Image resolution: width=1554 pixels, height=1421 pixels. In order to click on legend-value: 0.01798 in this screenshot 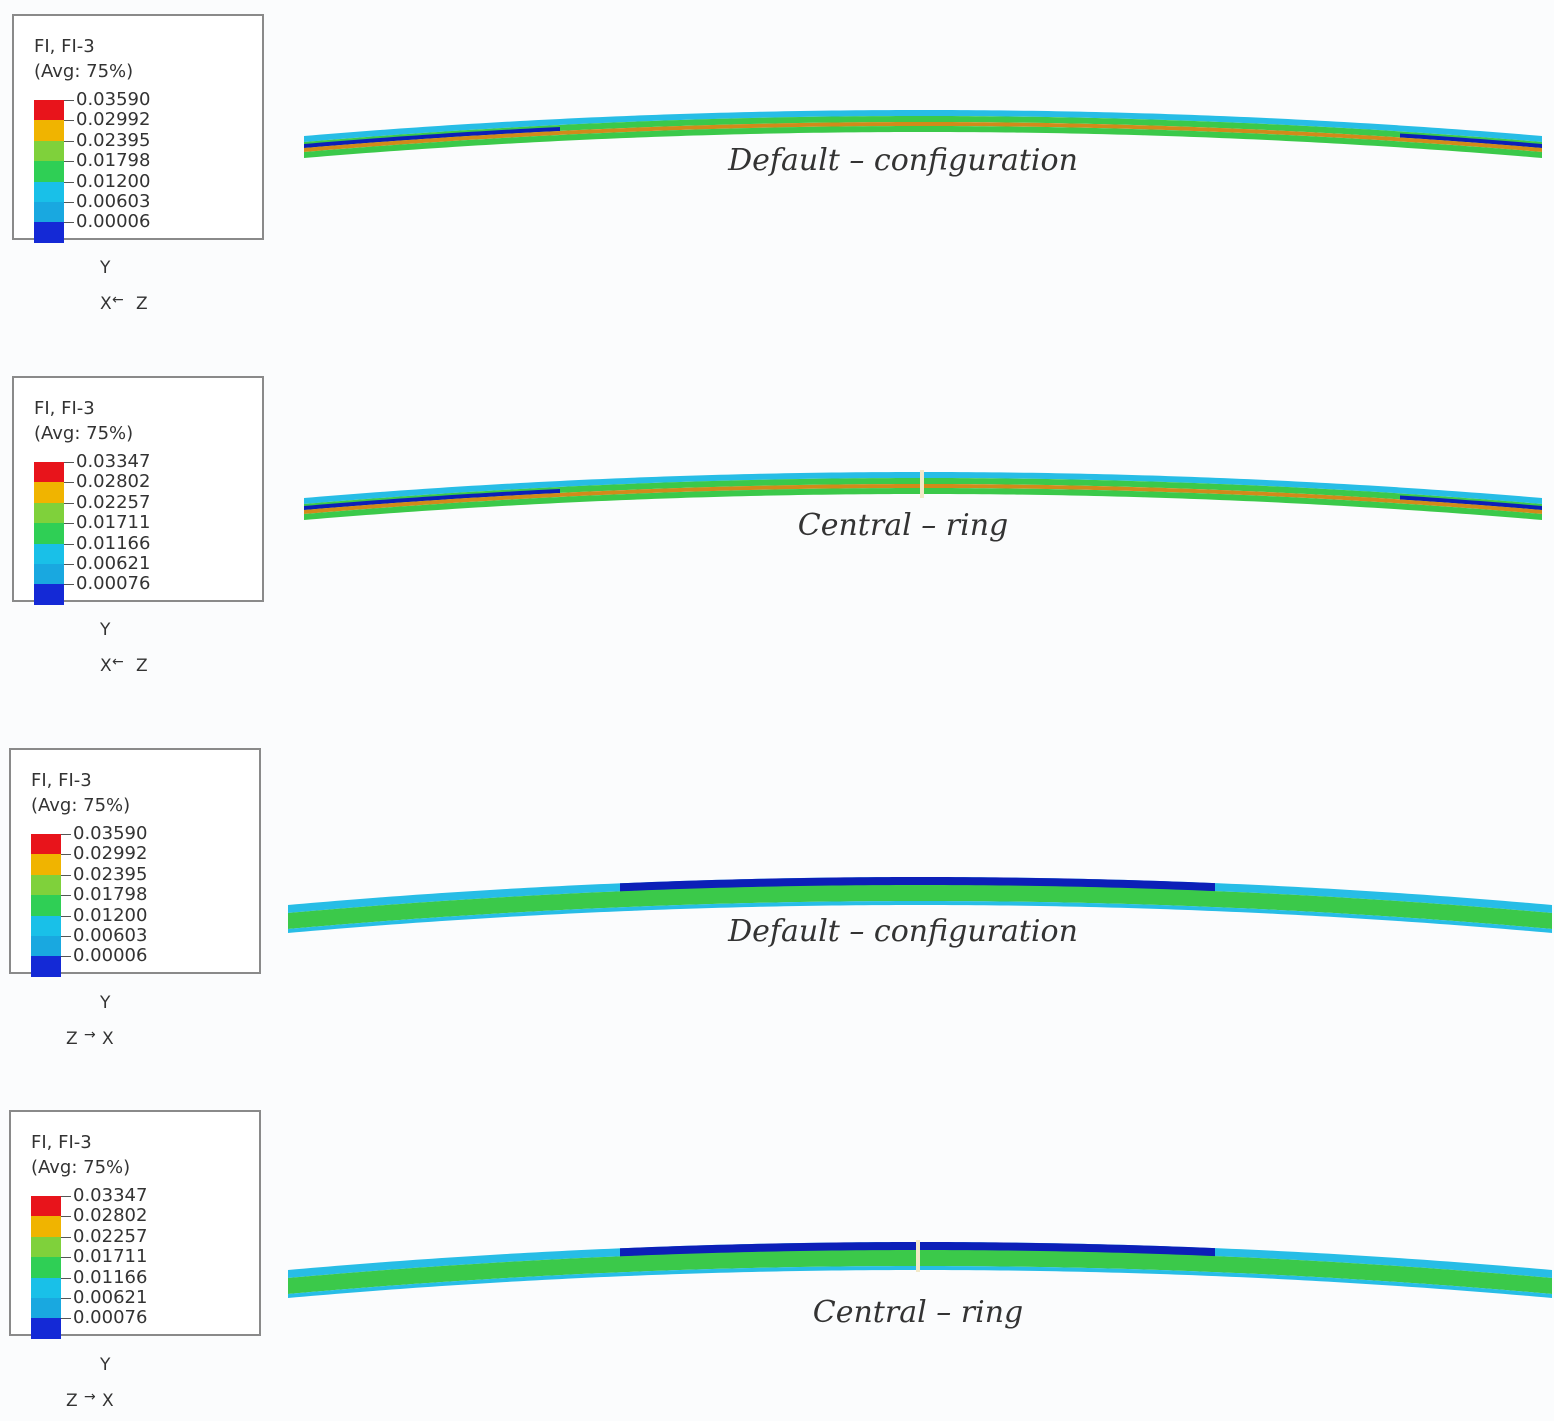, I will do `click(113, 161)`.